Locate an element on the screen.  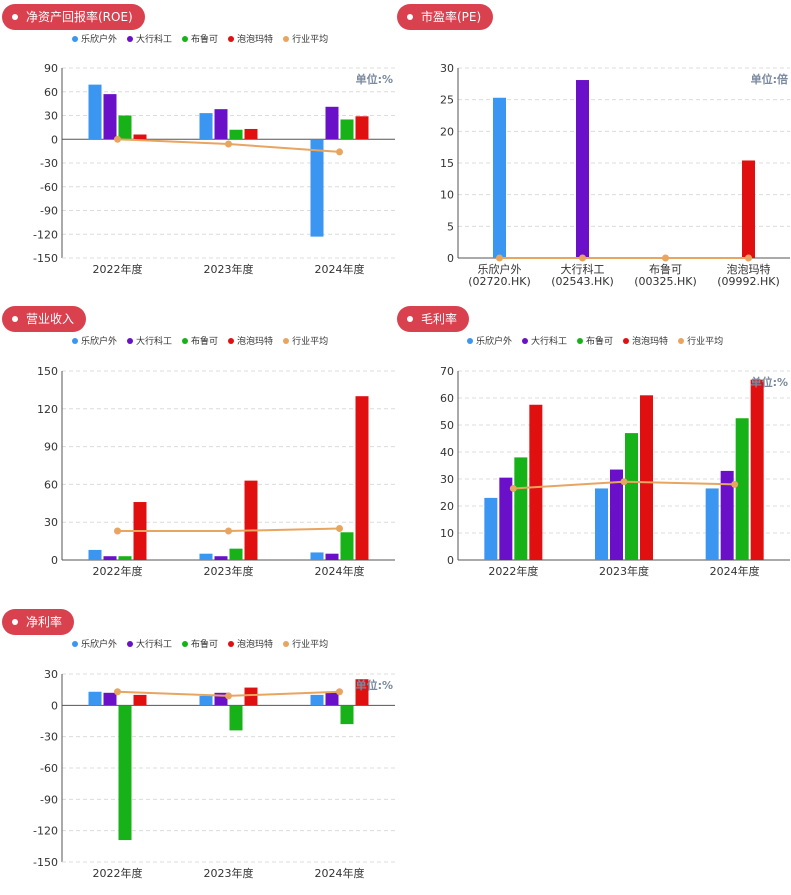
y-tick-label: 70 is located at coordinates (447, 371).